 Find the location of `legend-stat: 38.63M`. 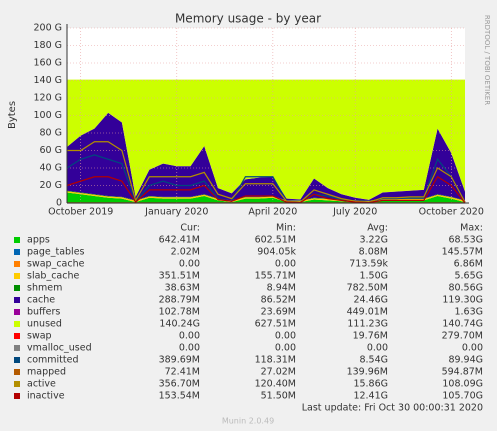

legend-stat: 38.63M is located at coordinates (182, 288).